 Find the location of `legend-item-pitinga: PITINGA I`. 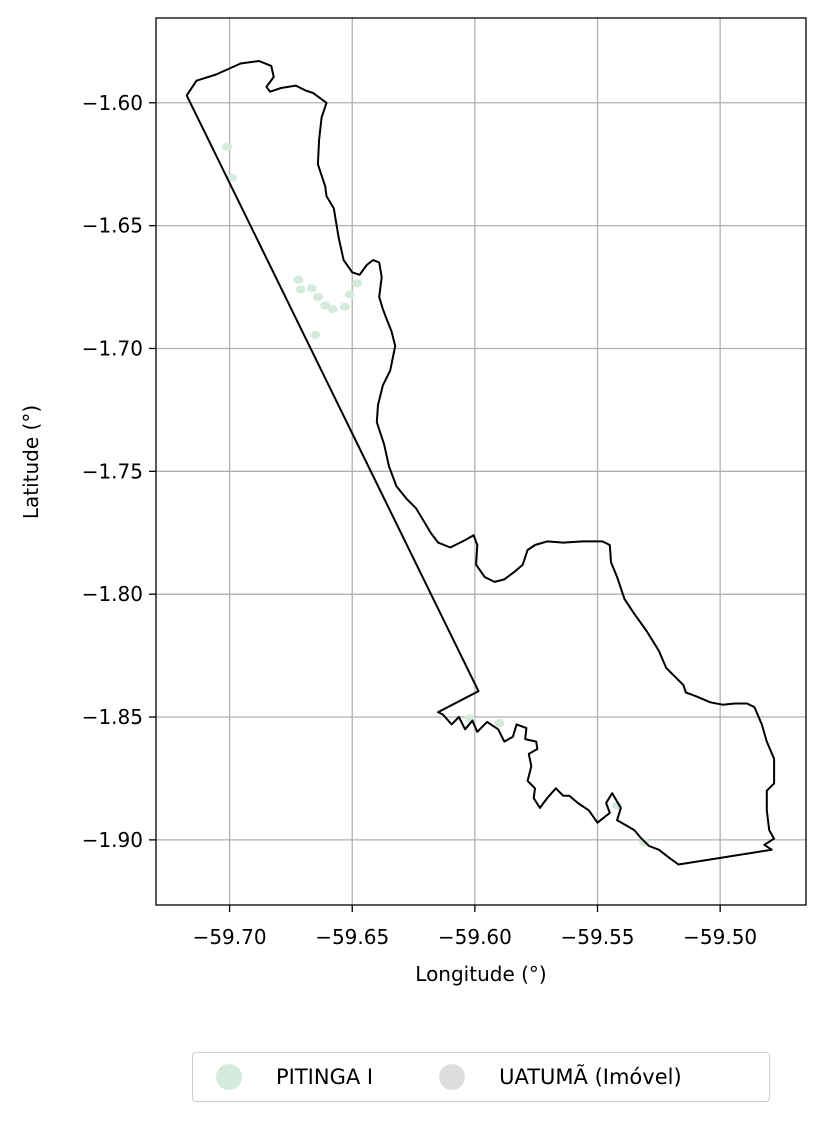

legend-item-pitinga: PITINGA I is located at coordinates (294, 1077).